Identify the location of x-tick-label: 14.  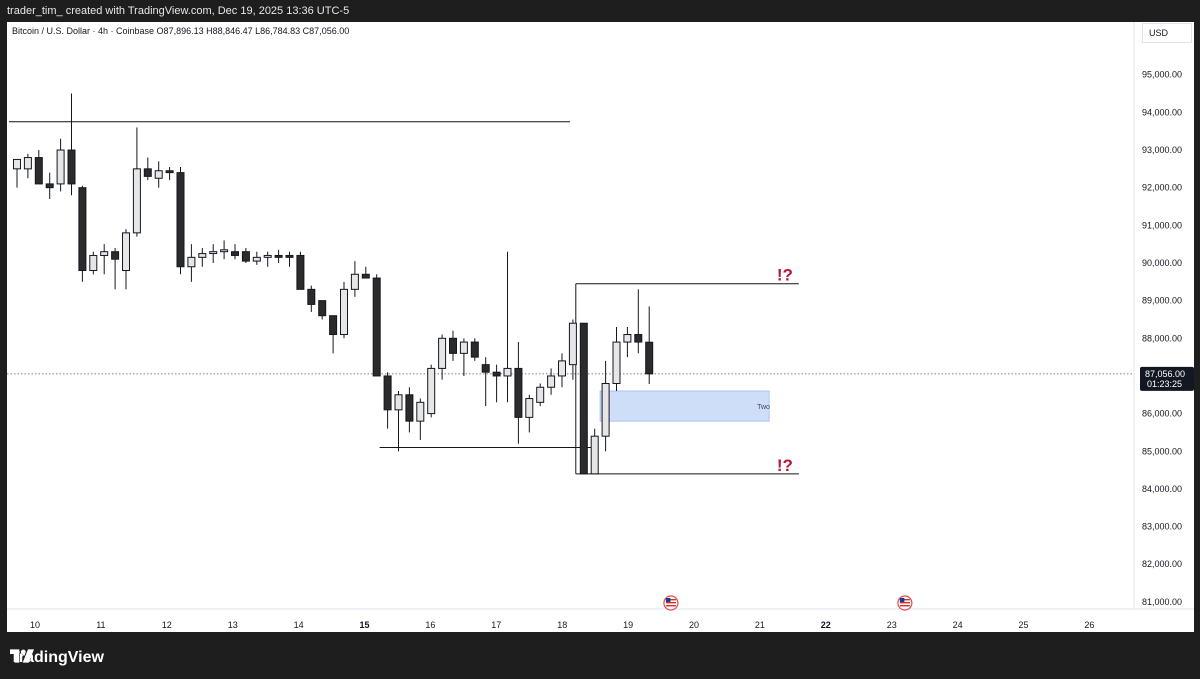
(299, 625).